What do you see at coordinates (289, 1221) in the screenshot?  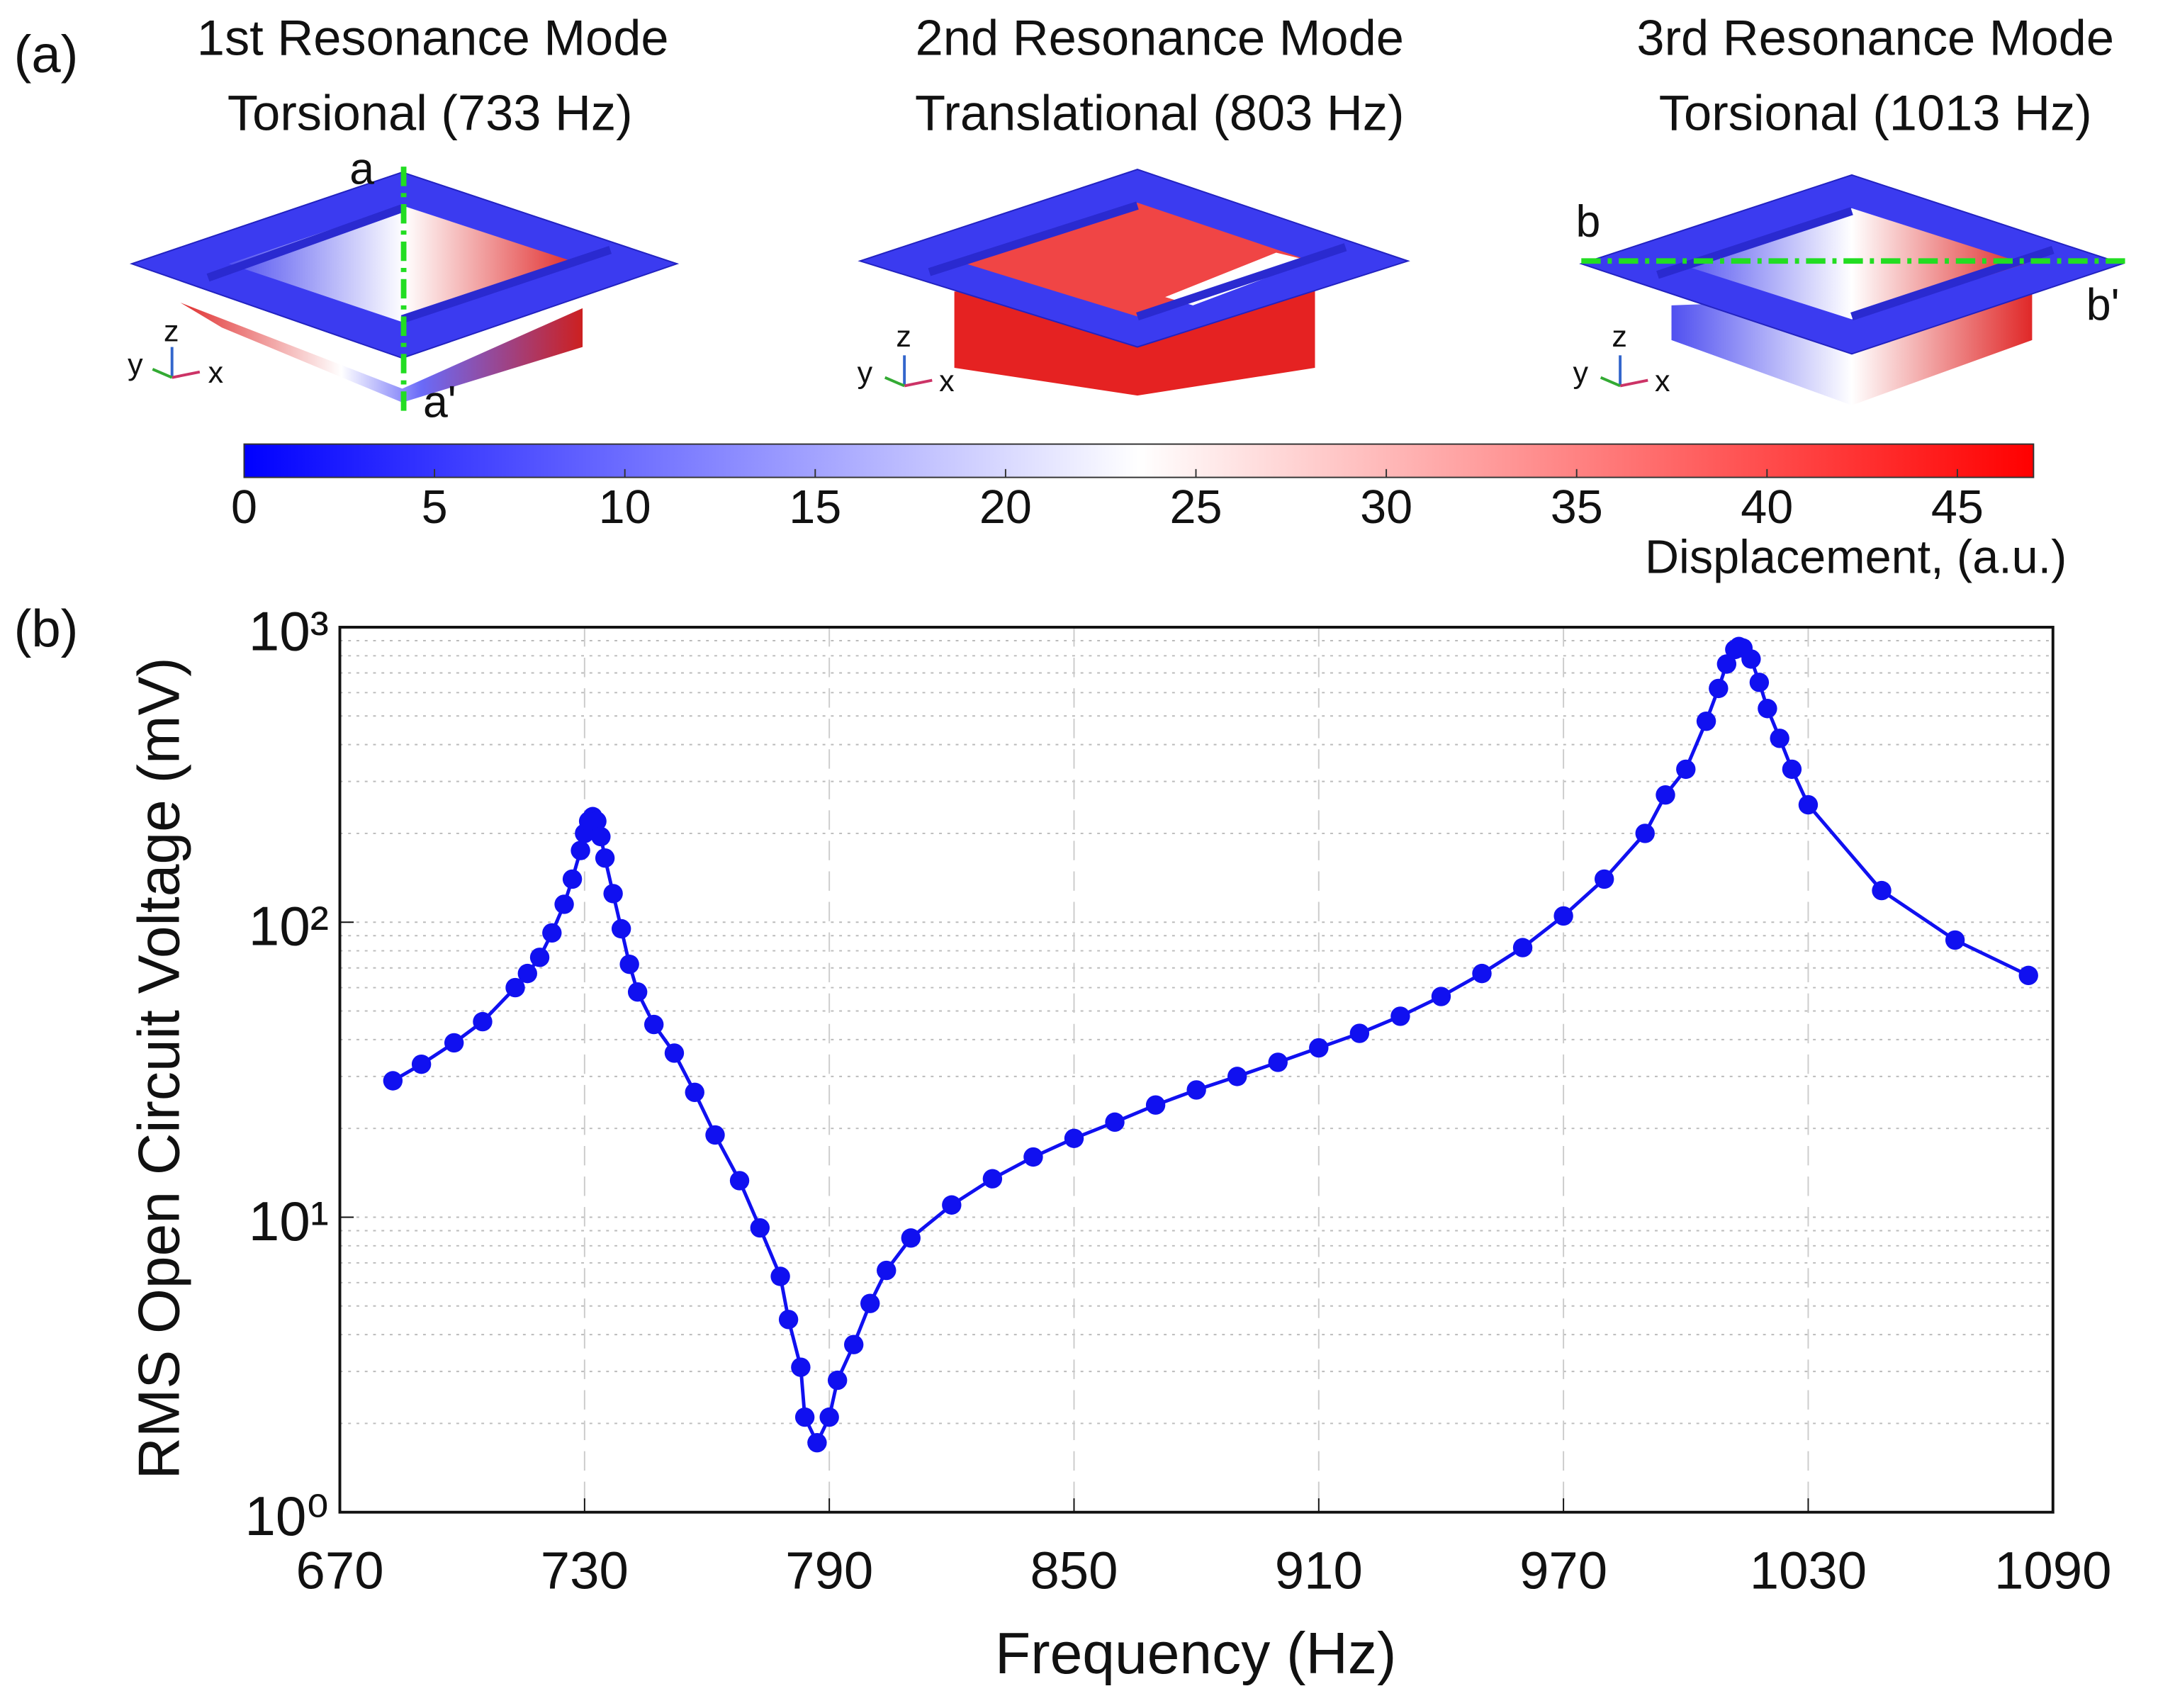 I see `y-tick-label: 10¹` at bounding box center [289, 1221].